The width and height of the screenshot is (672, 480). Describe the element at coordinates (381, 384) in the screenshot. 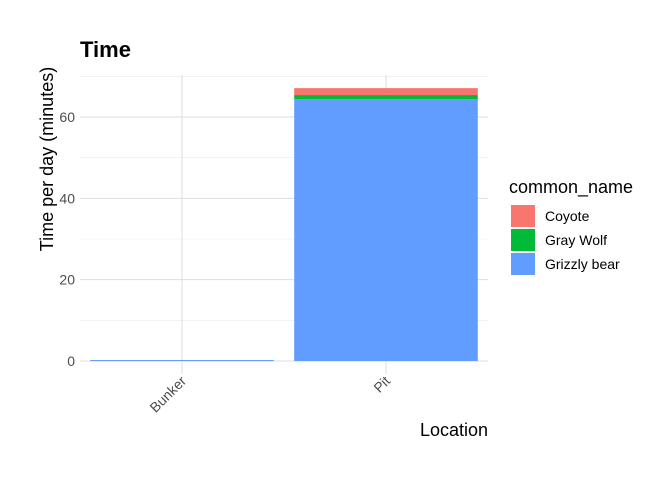

I see `x-tick-label: Pit` at that location.